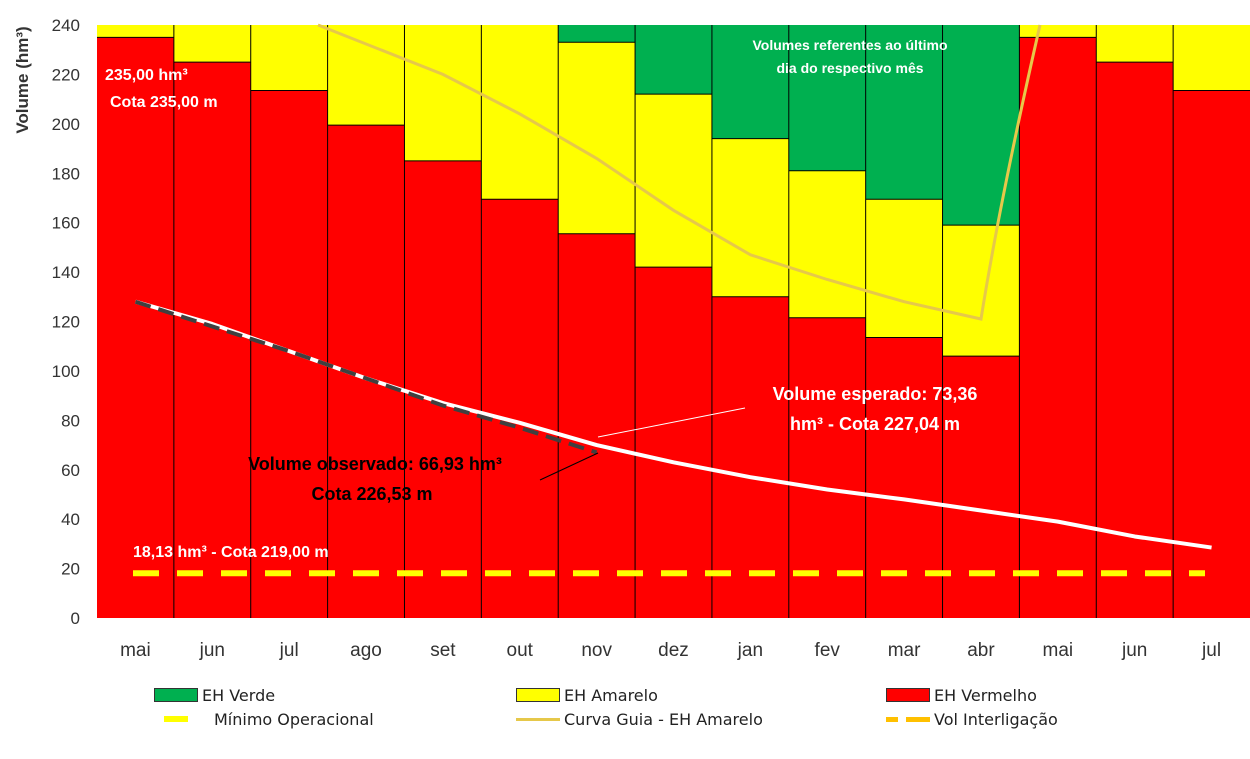 This screenshot has height=759, width=1250. What do you see at coordinates (673, 650) in the screenshot?
I see `x-tick-label: dez` at bounding box center [673, 650].